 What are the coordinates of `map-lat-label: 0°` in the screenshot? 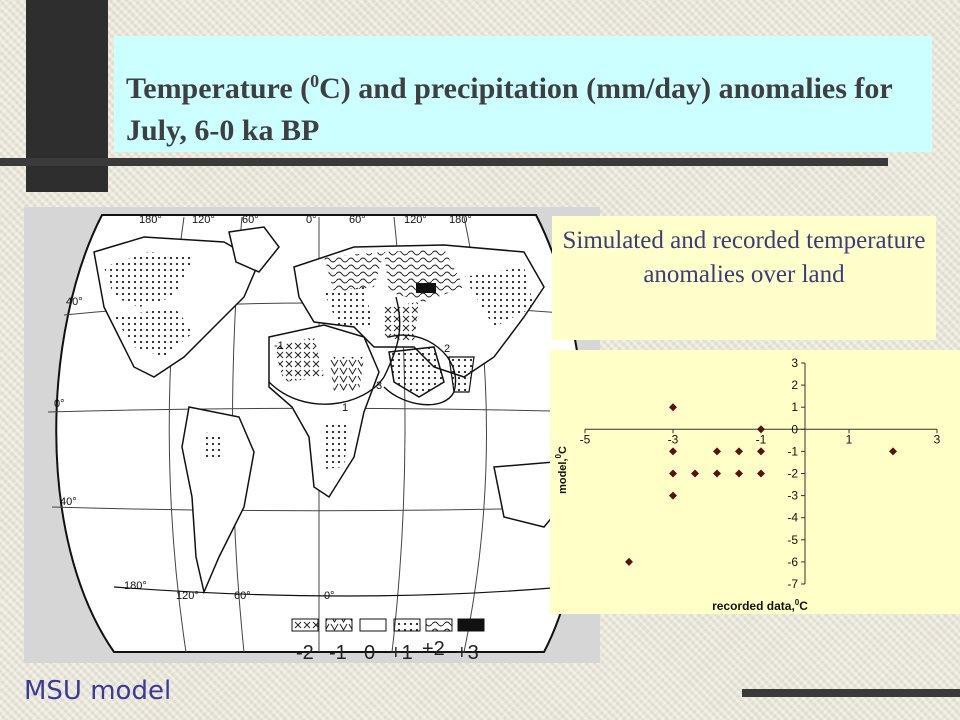 It's located at (59, 404).